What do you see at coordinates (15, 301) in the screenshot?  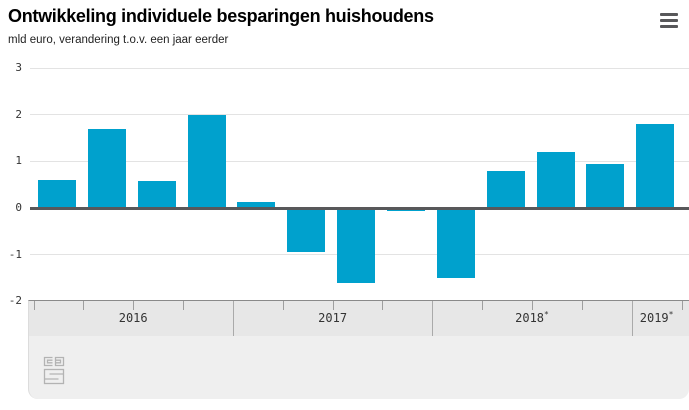 I see `y-axis-tick-label: -2` at bounding box center [15, 301].